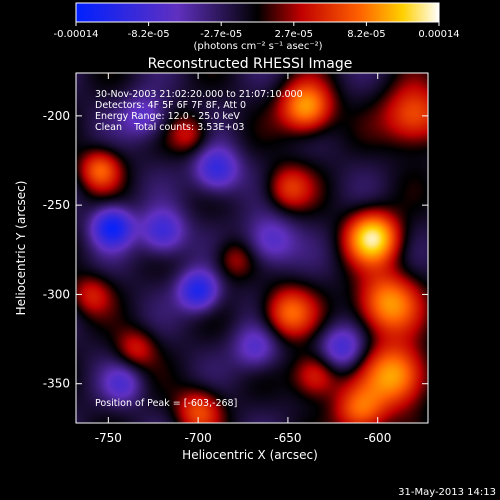 Image resolution: width=500 pixels, height=500 pixels. What do you see at coordinates (170, 105) in the screenshot?
I see `annotation-detectors: Detectors: 4F 5F 6F 7F 8F, Att 0` at bounding box center [170, 105].